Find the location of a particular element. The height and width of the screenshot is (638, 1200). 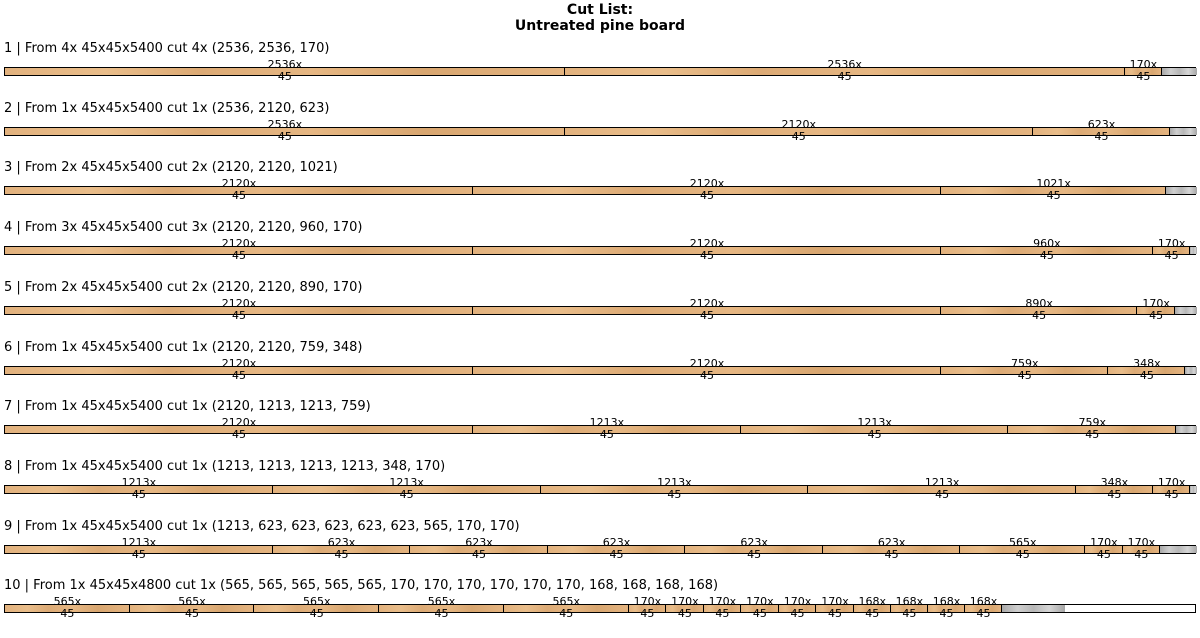

cut-list-title: Cut List: Untreated pine board is located at coordinates (600, 18).